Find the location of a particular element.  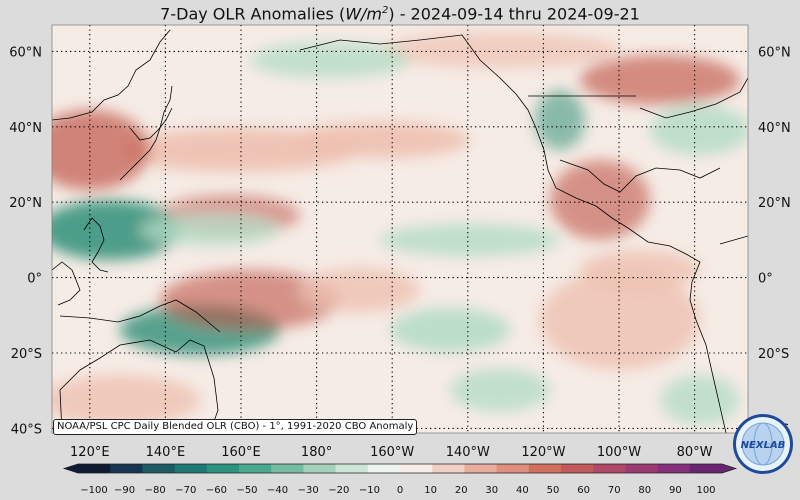

title-suffix: ) - 2024-09-14 thru 2024-09-21 is located at coordinates (514, 14).